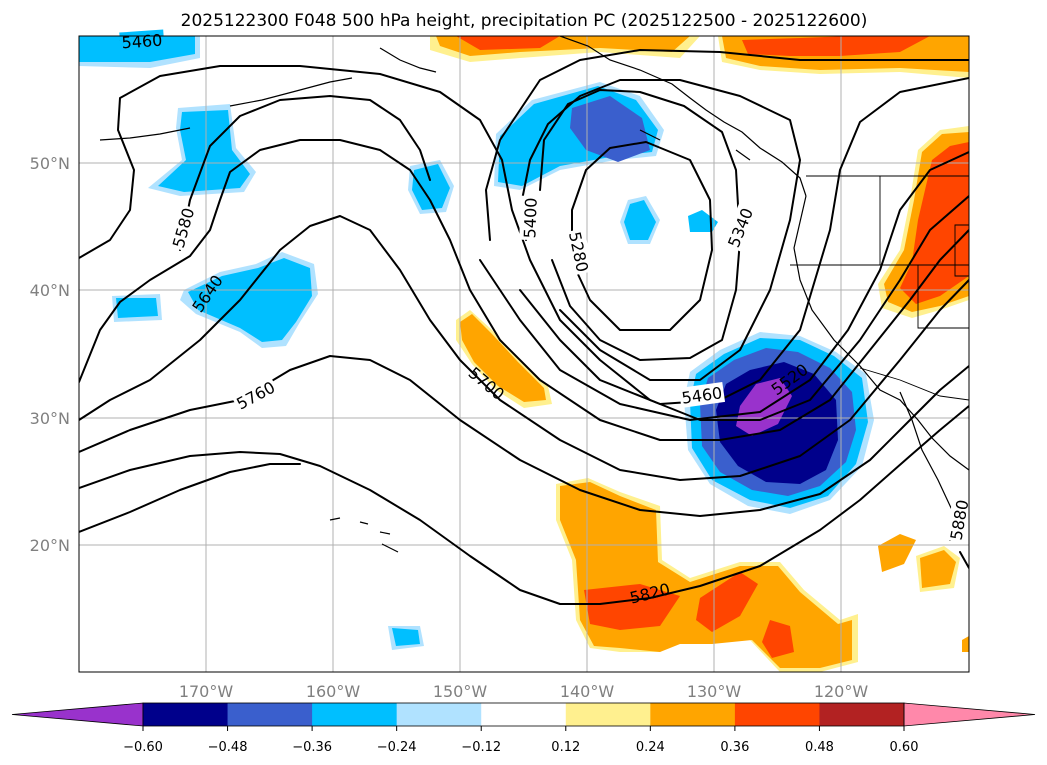  What do you see at coordinates (587, 691) in the screenshot?
I see `lon-label-140w: 140°W` at bounding box center [587, 691].